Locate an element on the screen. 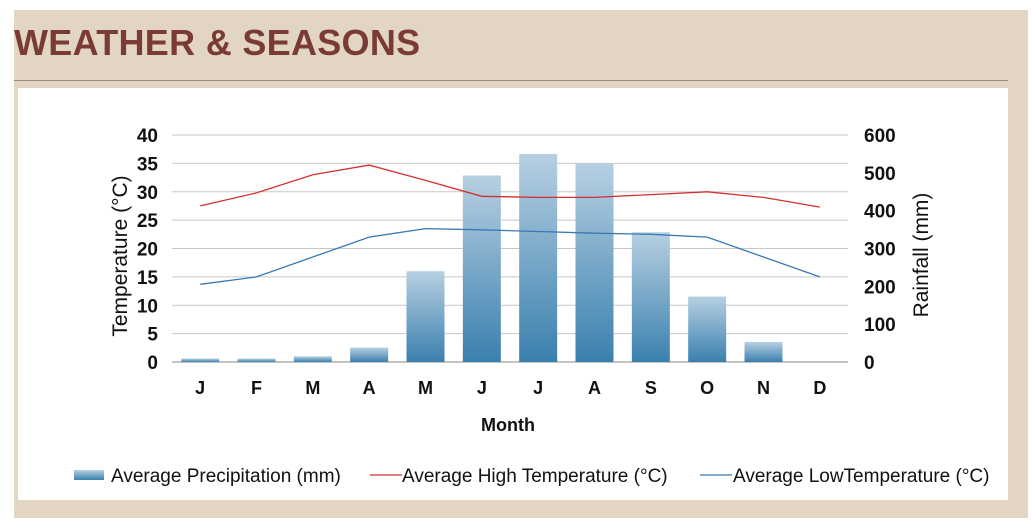 This screenshot has height=520, width=1032. y-left-tick-label: 30 is located at coordinates (147, 193).